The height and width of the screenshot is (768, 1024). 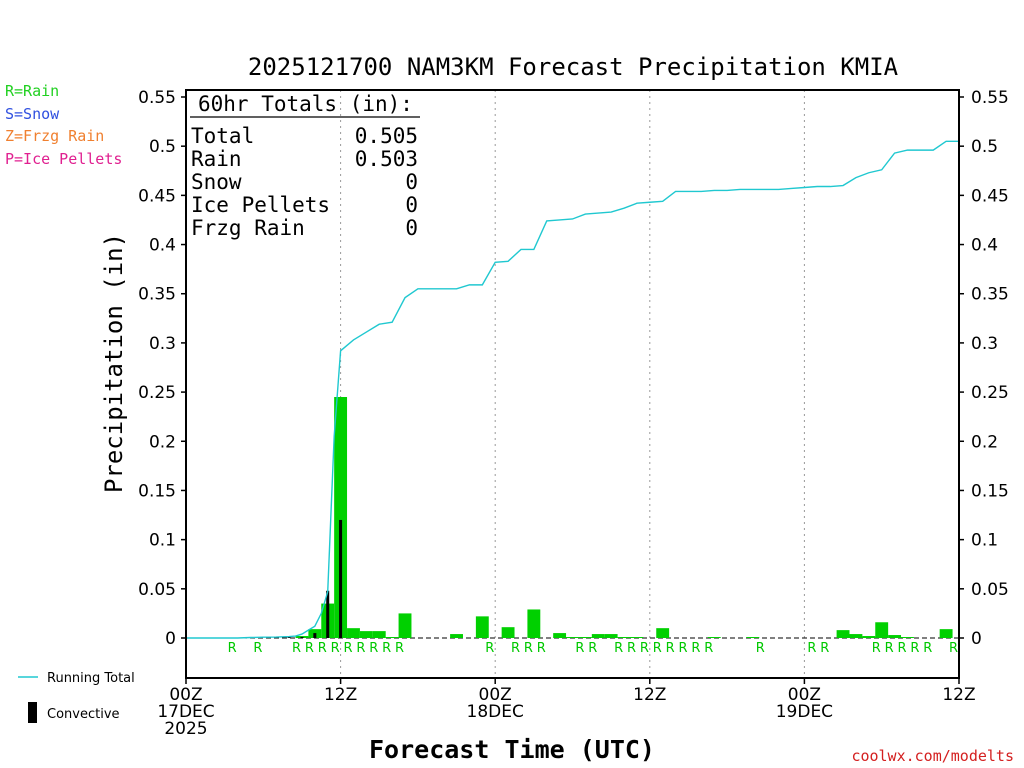 What do you see at coordinates (32, 91) in the screenshot?
I see `ptype-legend-rain: R=Rain` at bounding box center [32, 91].